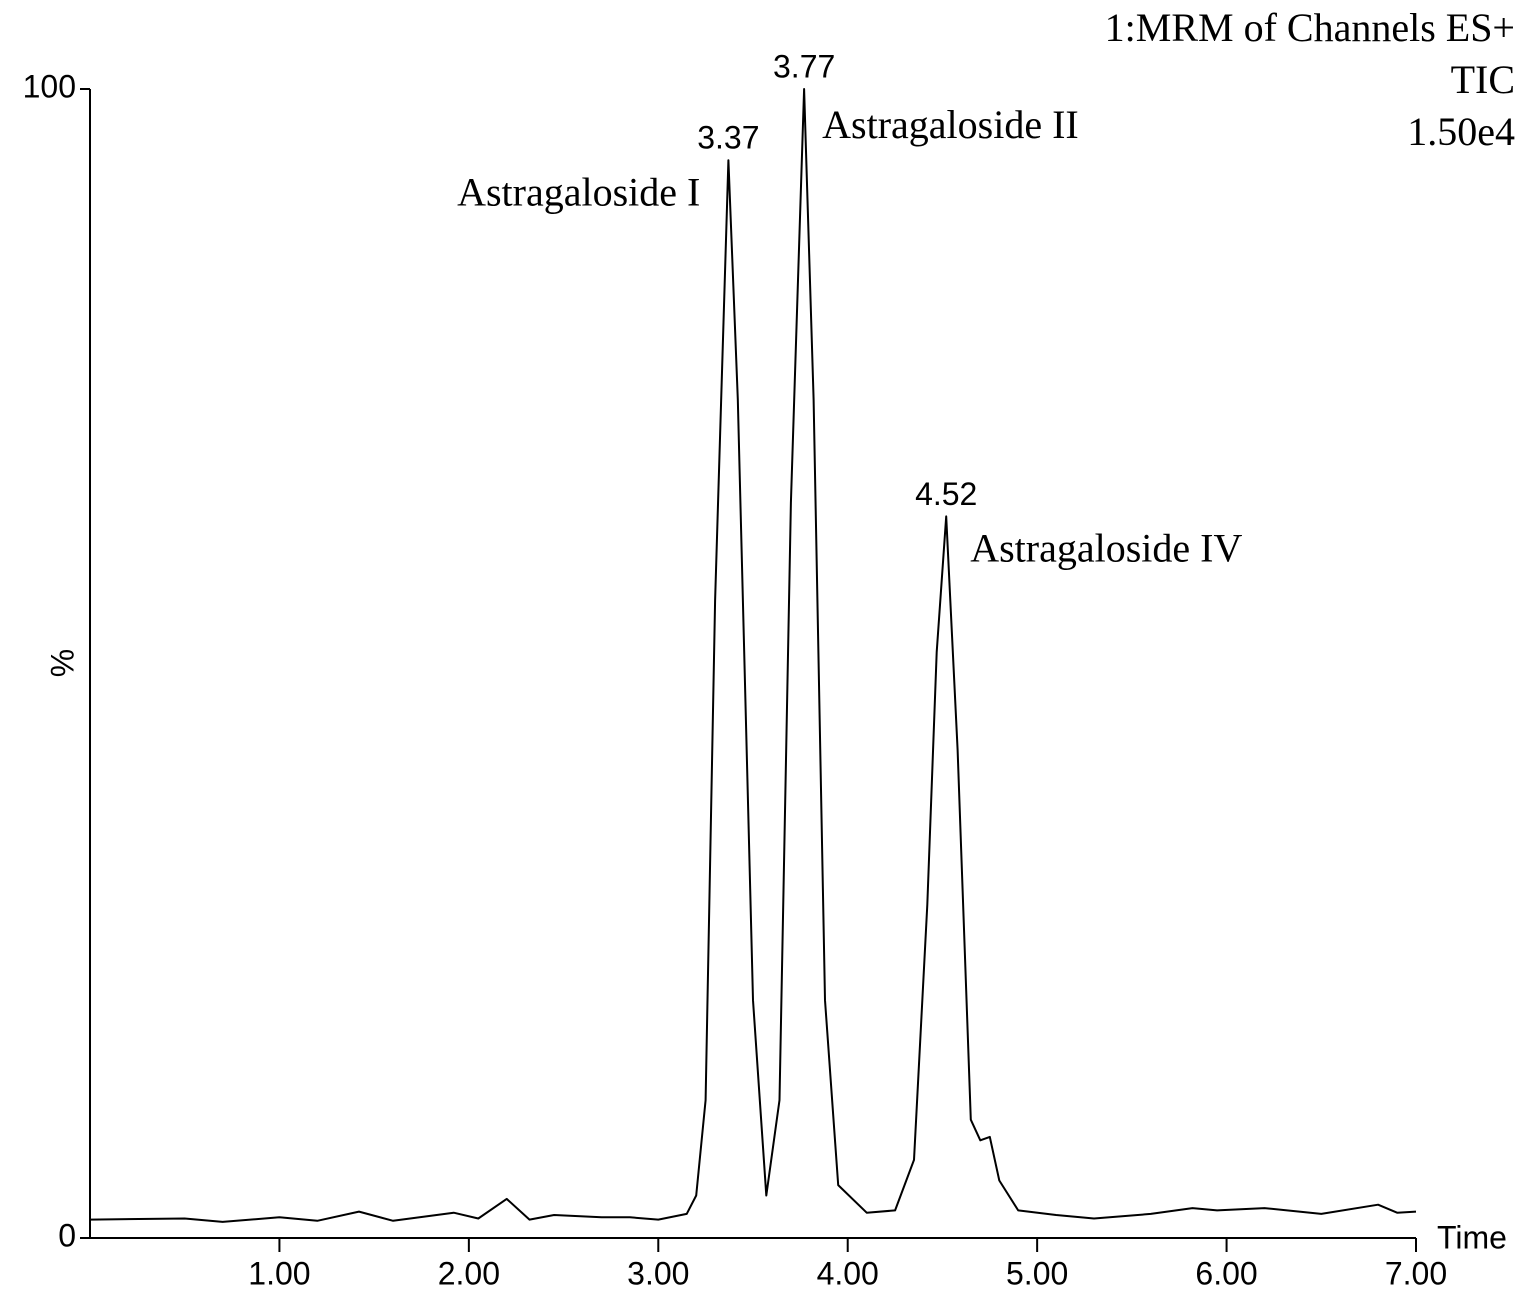 Image resolution: width=1525 pixels, height=1315 pixels. I want to click on peak-time-label: 3.37, so click(728, 138).